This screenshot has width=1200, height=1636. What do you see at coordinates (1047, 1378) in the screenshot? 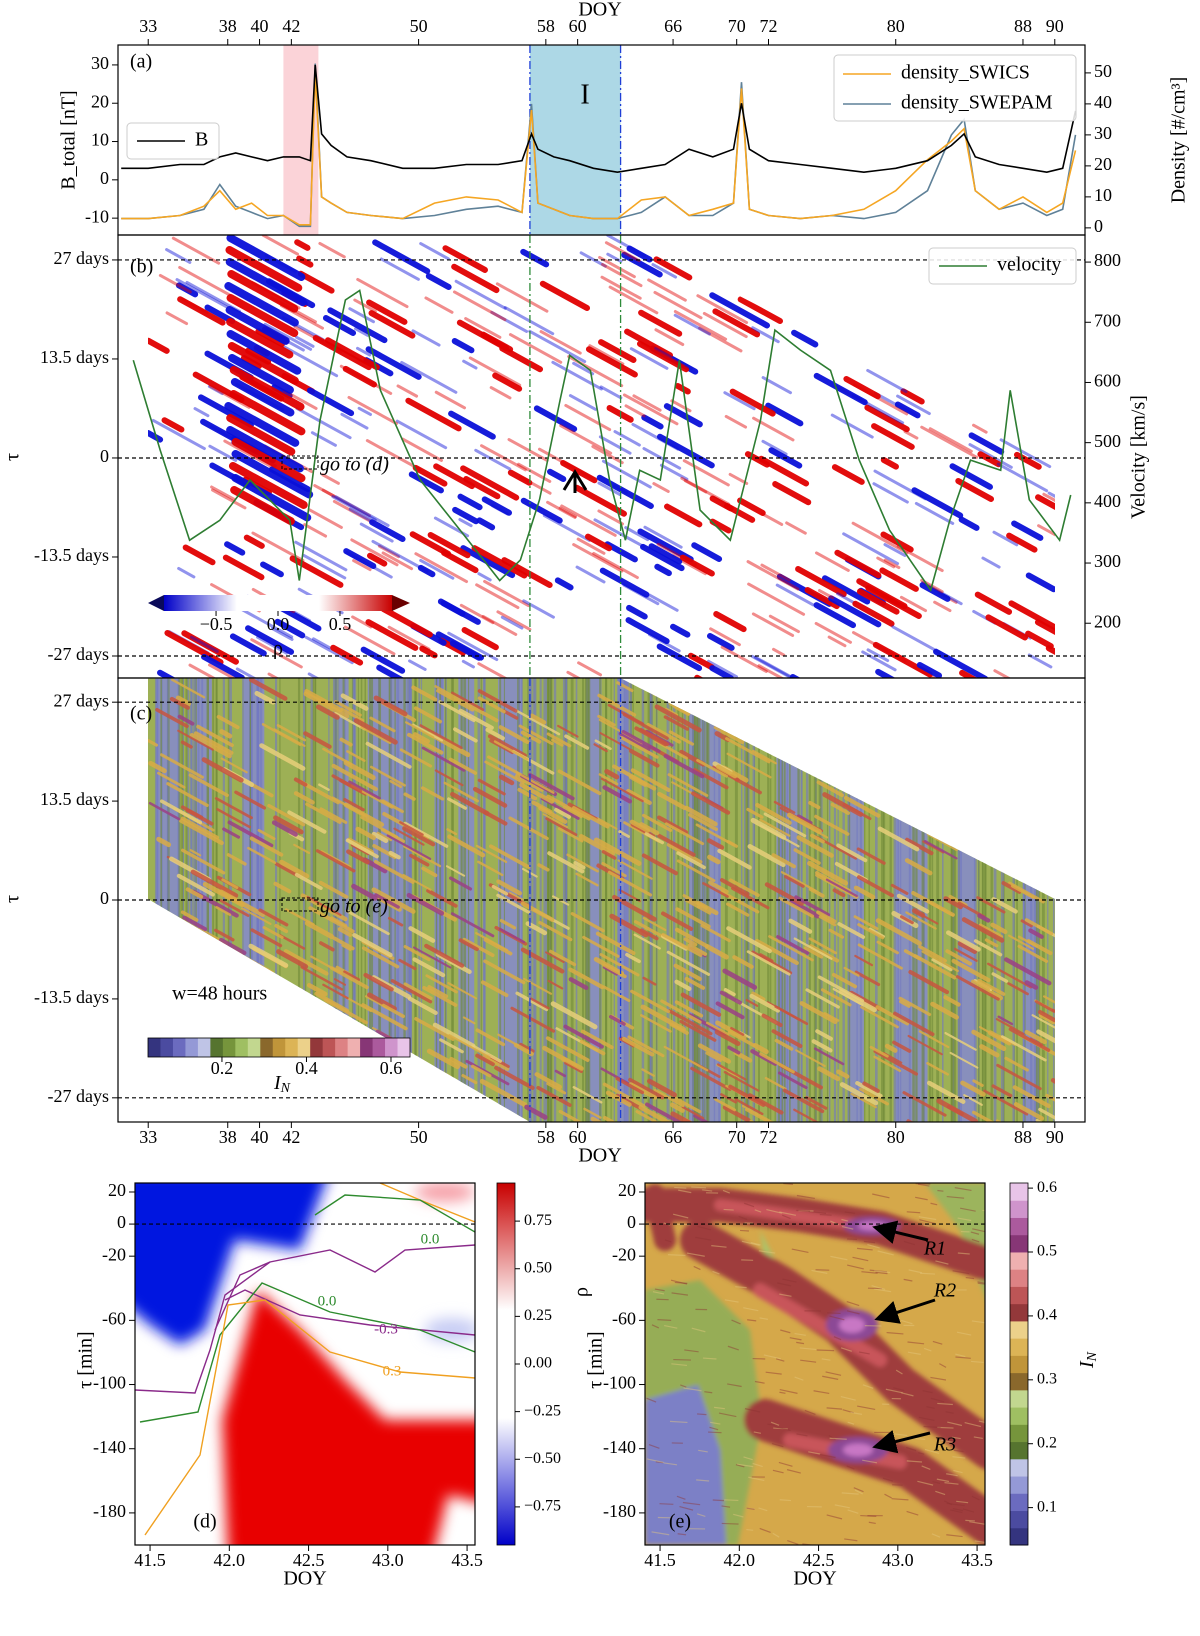
I see `colorbar-tick-label: 0.3` at bounding box center [1047, 1378].